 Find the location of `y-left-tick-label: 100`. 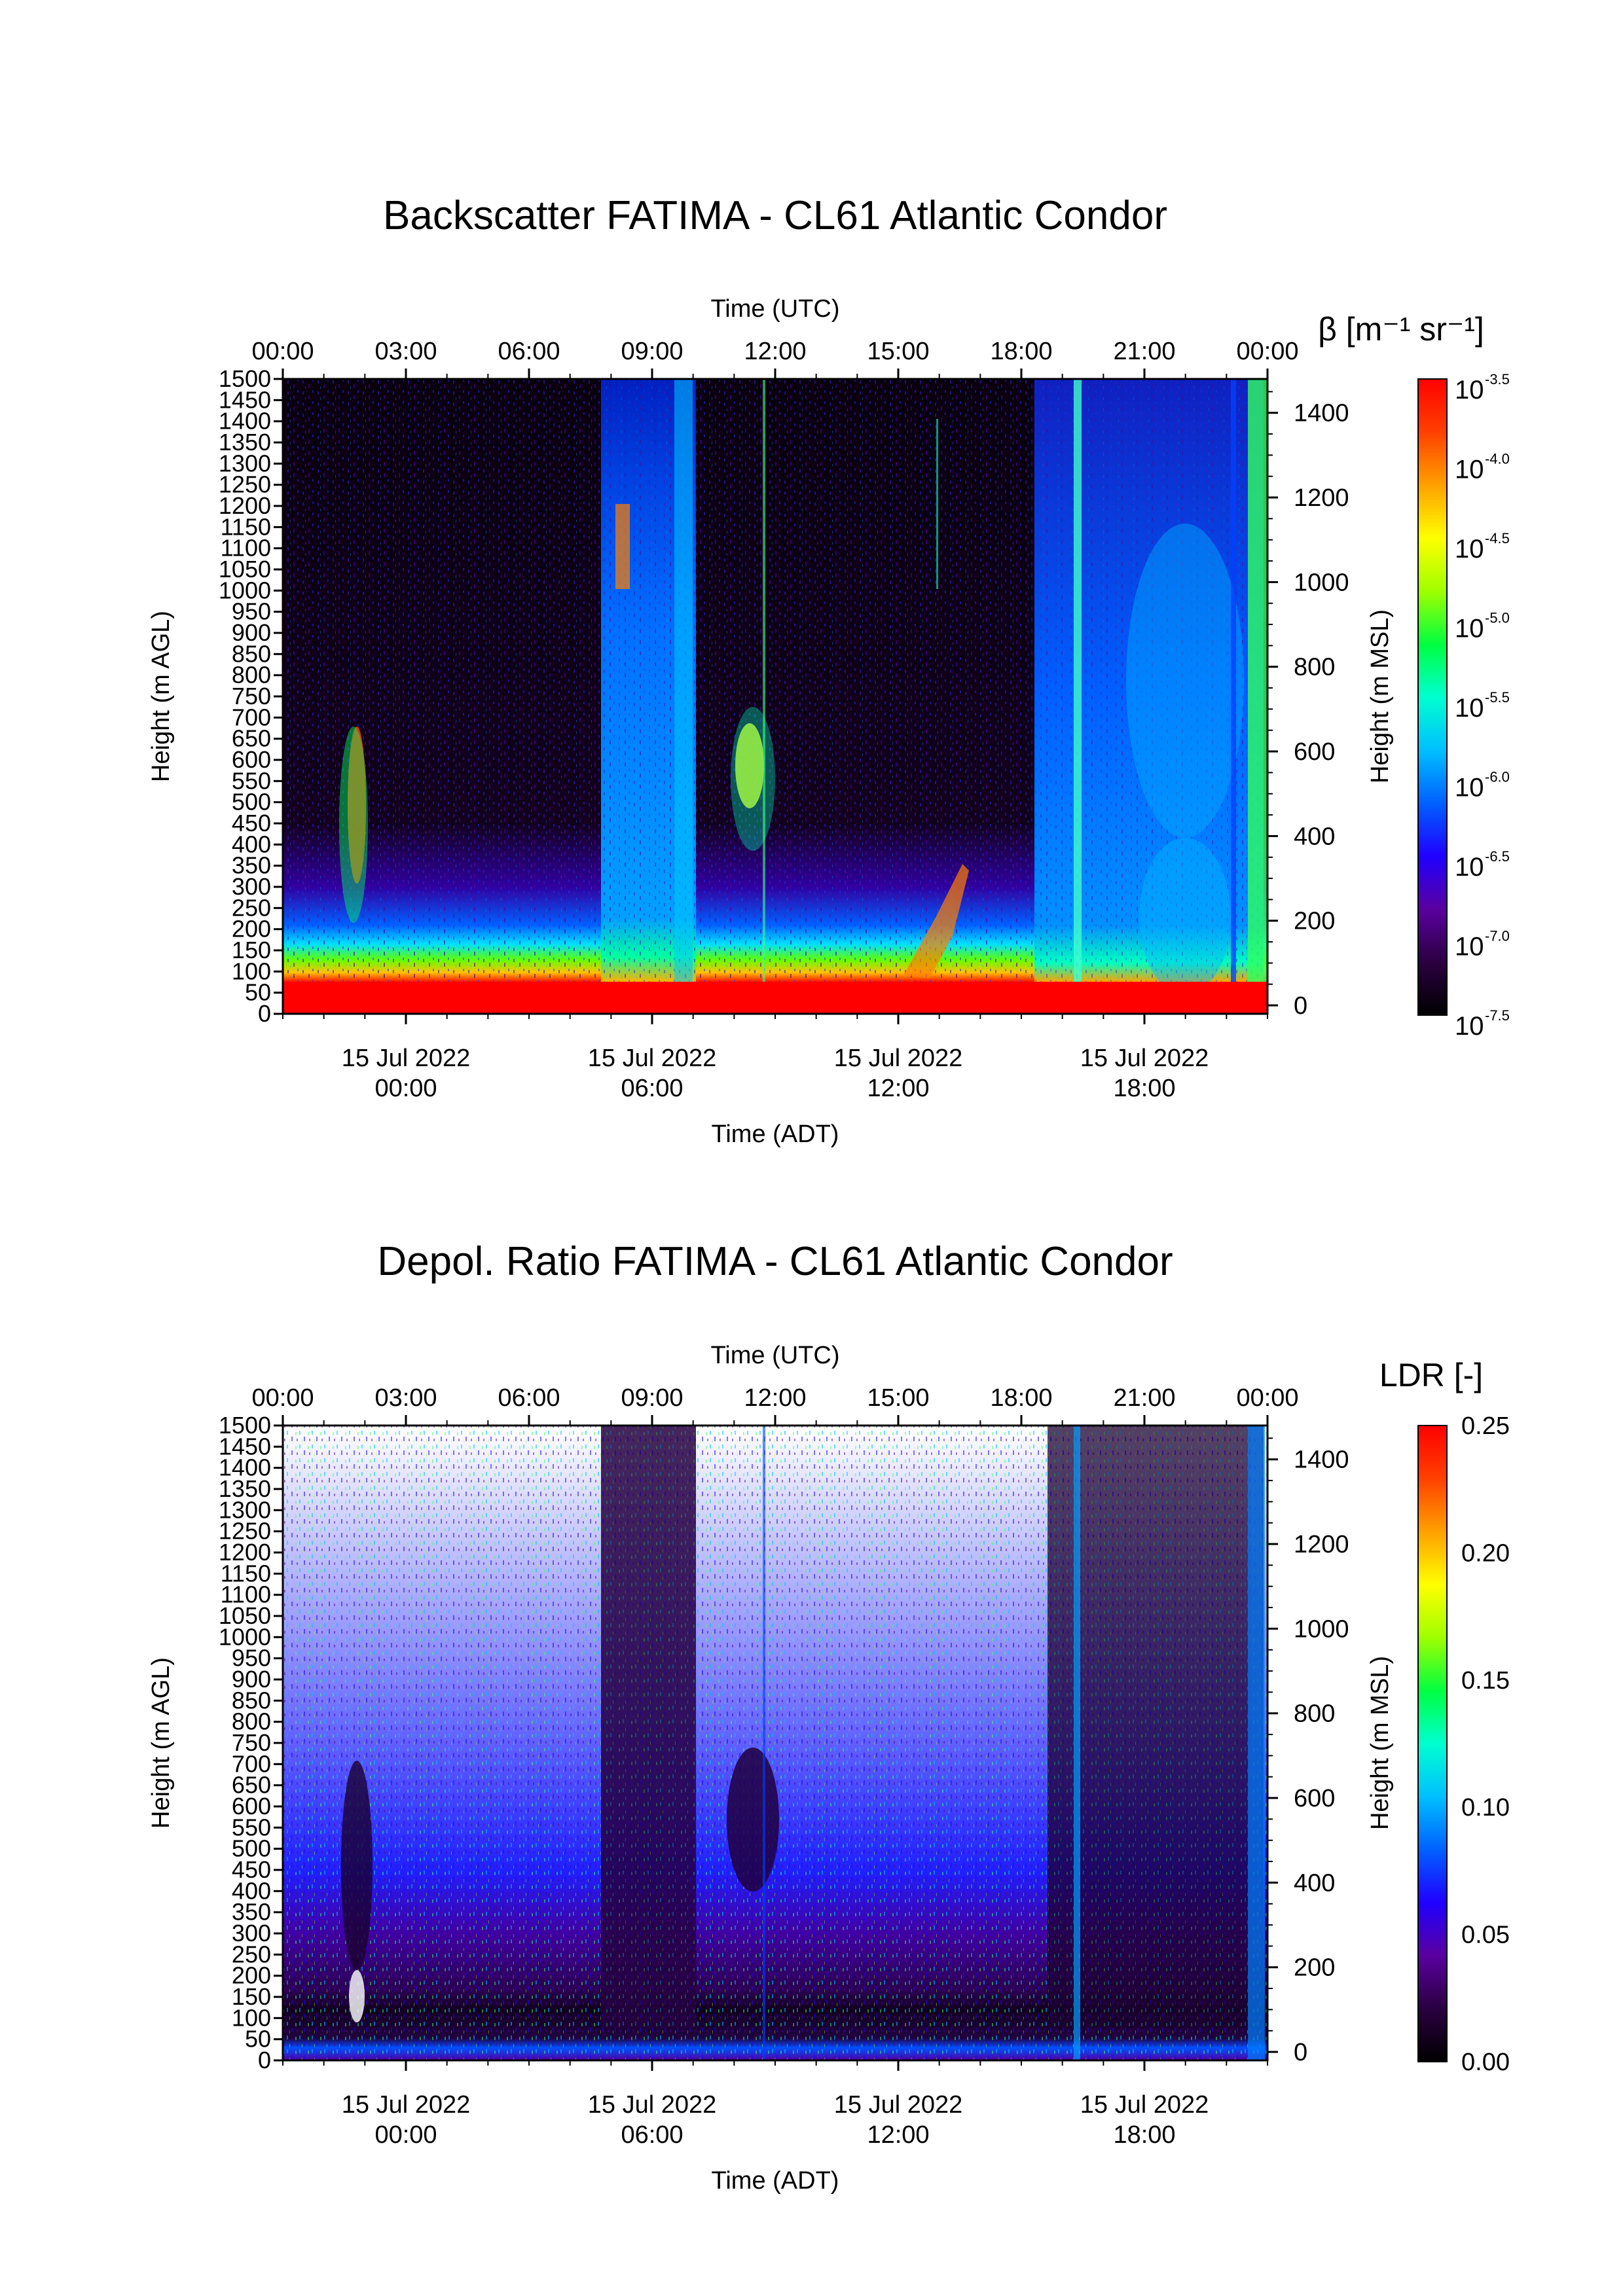

y-left-tick-label: 100 is located at coordinates (251, 971).